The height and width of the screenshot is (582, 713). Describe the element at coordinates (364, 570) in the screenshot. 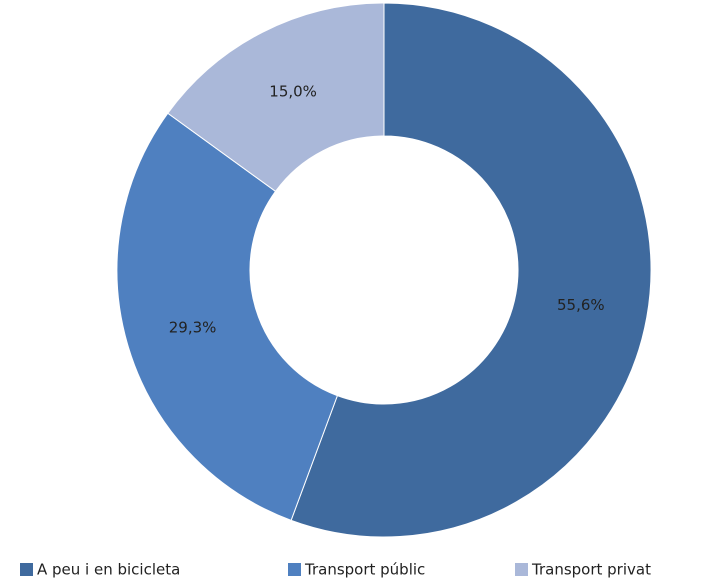

I see `legend-label: Transport públic` at that location.